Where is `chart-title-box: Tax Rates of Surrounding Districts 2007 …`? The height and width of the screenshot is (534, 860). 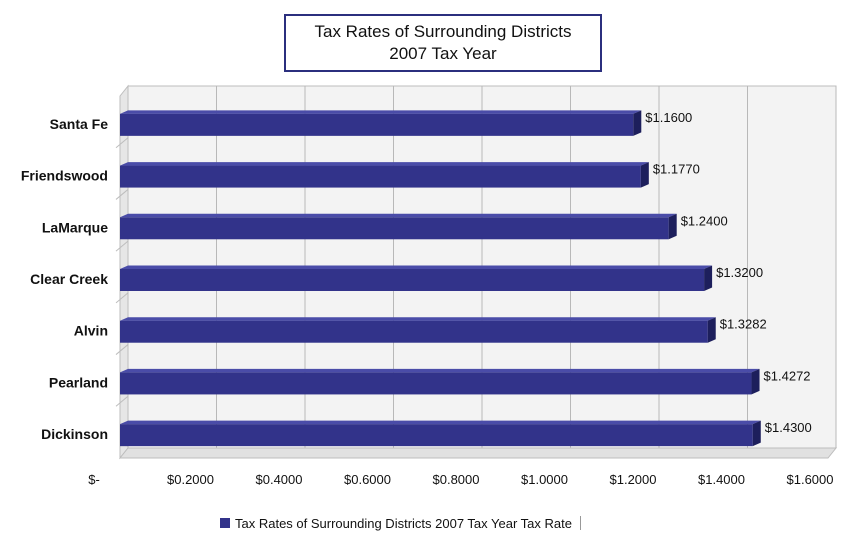
chart-title-box: Tax Rates of Surrounding Districts 2007 … is located at coordinates (443, 43).